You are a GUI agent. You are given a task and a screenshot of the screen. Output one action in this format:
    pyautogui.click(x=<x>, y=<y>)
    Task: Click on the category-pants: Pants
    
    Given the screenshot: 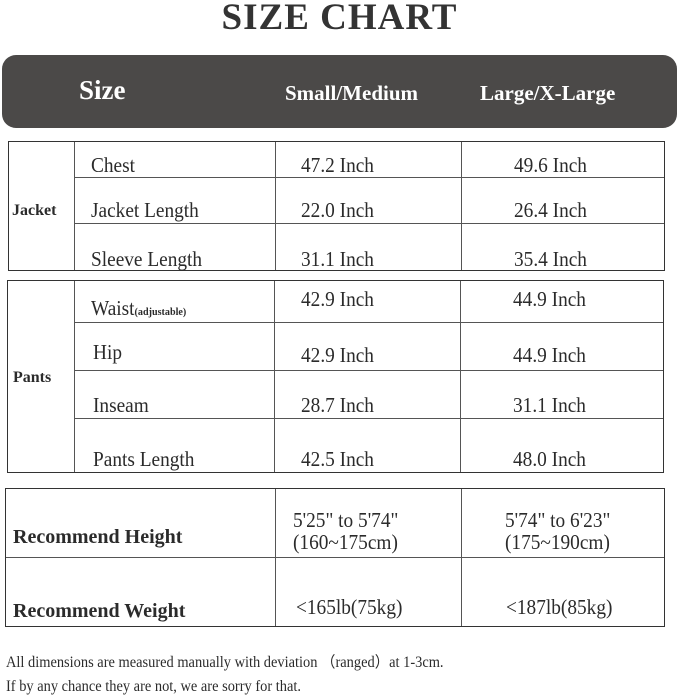 What is the action you would take?
    pyautogui.click(x=32, y=377)
    